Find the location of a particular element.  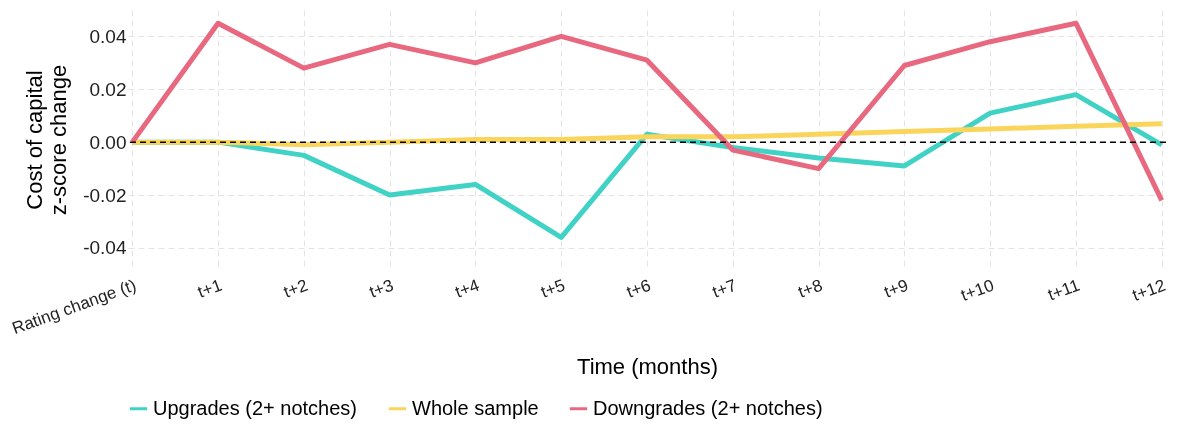

x-tick-label: t+4 is located at coordinates (467, 288).